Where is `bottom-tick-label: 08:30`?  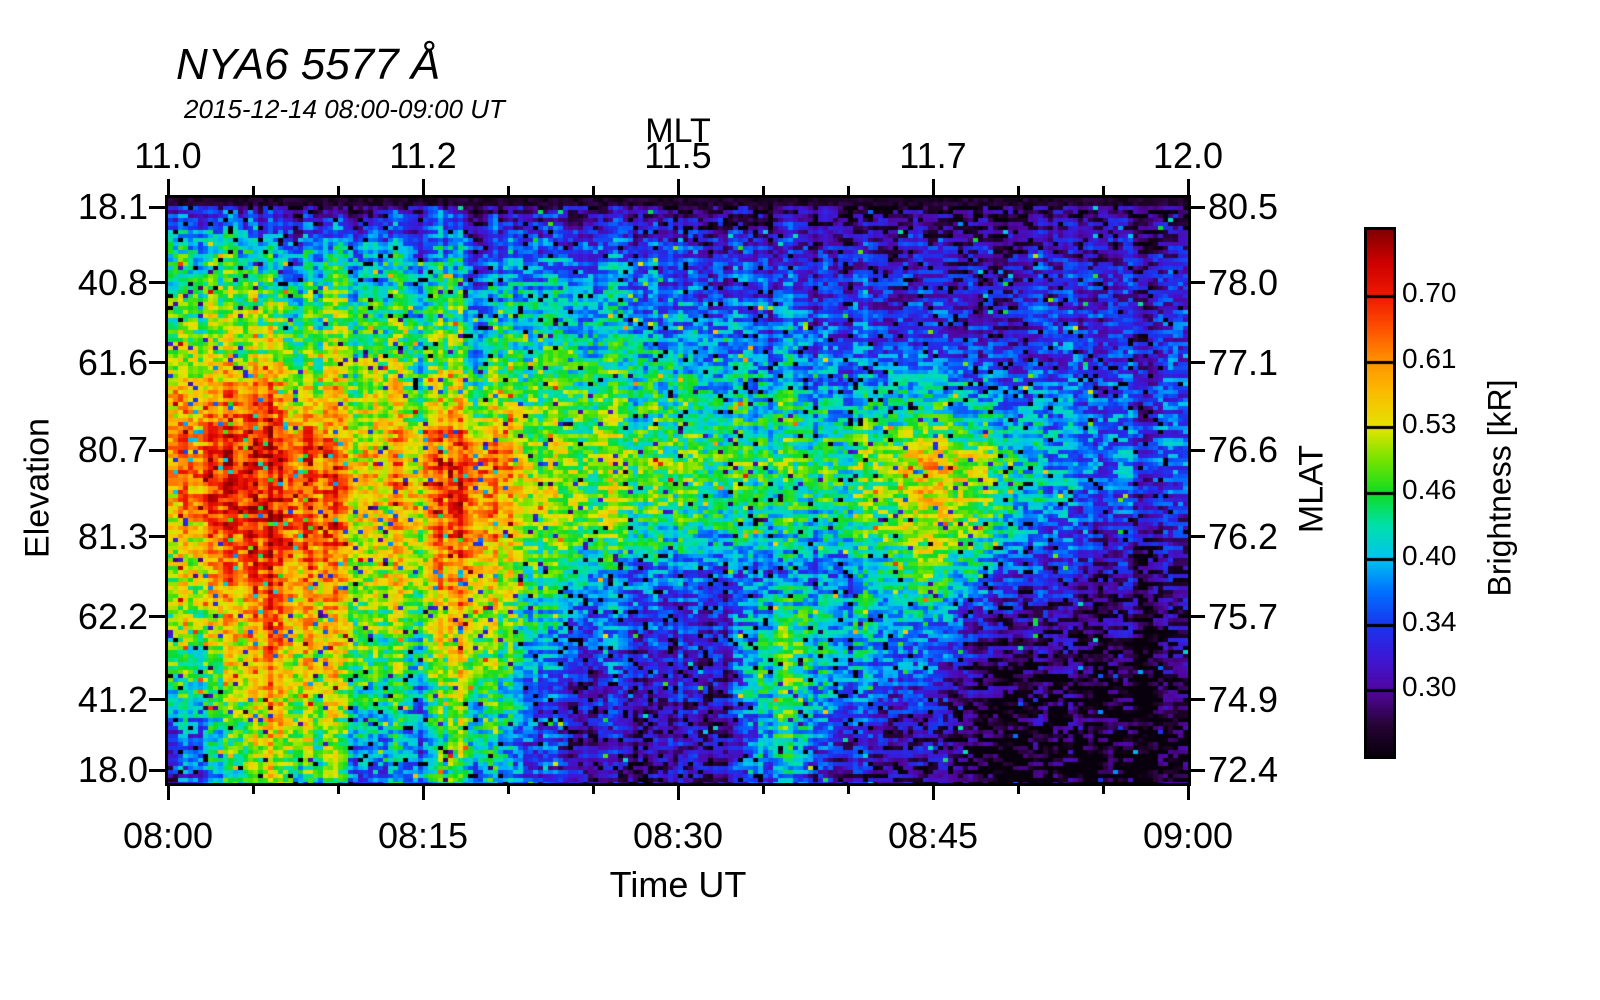
bottom-tick-label: 08:30 is located at coordinates (678, 835).